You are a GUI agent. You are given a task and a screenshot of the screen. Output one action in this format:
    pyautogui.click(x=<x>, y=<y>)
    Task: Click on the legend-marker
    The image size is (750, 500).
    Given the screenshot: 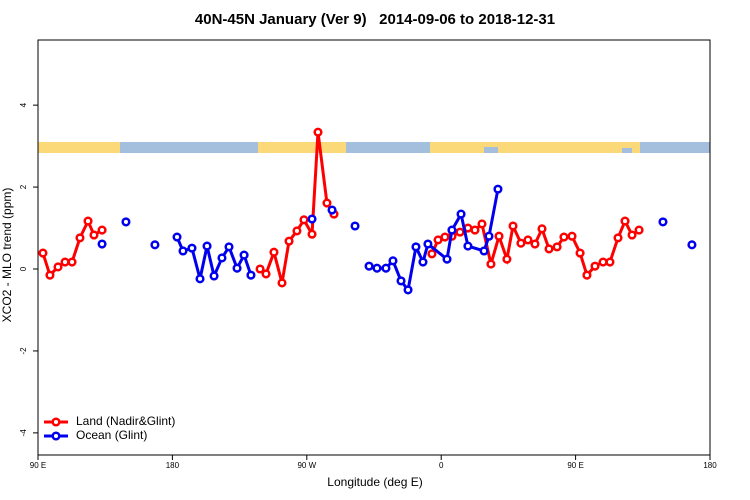 What is the action you would take?
    pyautogui.click(x=56, y=436)
    